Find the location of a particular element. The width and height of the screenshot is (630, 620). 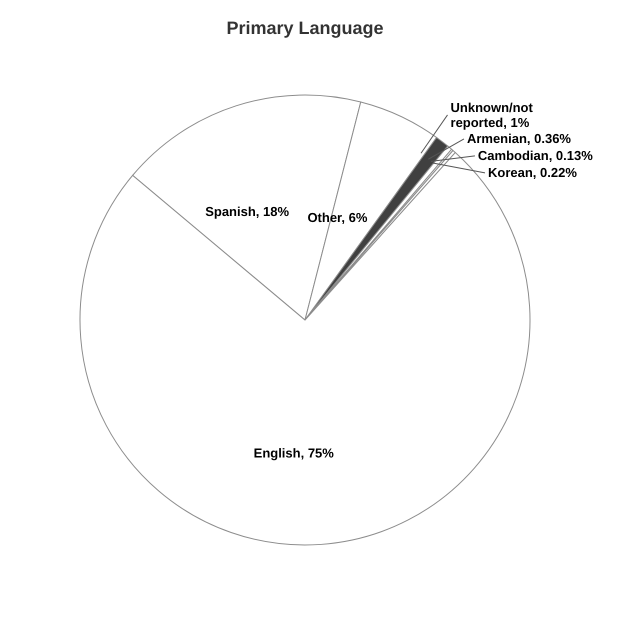

slice-label: Cambodian, 0.13% is located at coordinates (536, 155).